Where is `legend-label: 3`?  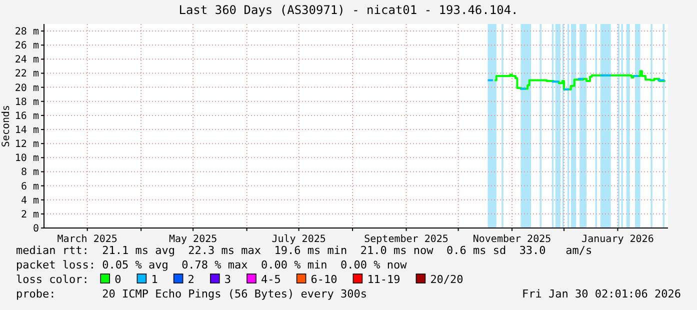
legend-label: 3 is located at coordinates (228, 279).